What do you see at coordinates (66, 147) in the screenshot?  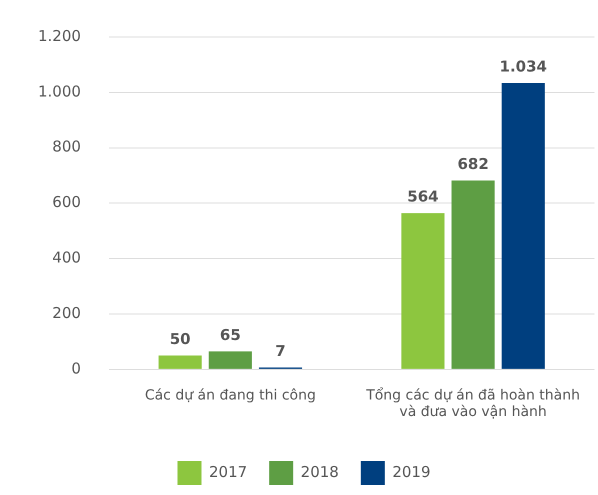 I see `y-tick-label: 800` at bounding box center [66, 147].